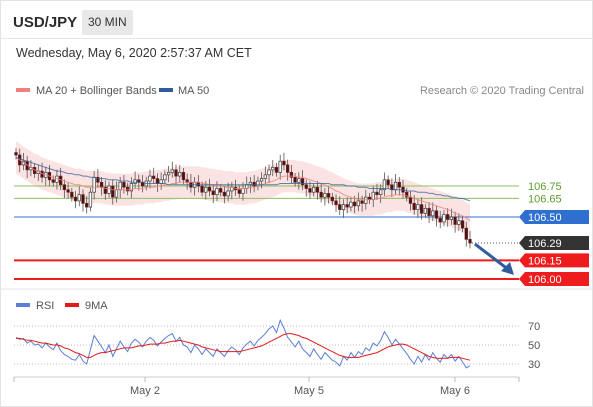 This screenshot has width=593, height=407. What do you see at coordinates (193, 91) in the screenshot?
I see `legend-ma50-label: MA 50` at bounding box center [193, 91].